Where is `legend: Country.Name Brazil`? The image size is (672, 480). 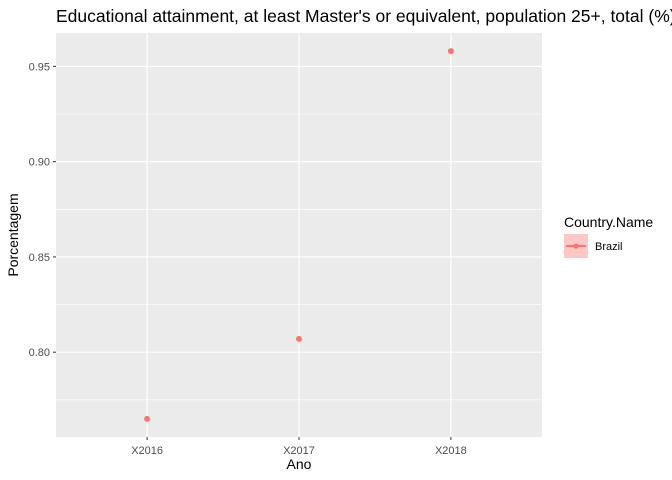 legend: Country.Name Brazil is located at coordinates (608, 236).